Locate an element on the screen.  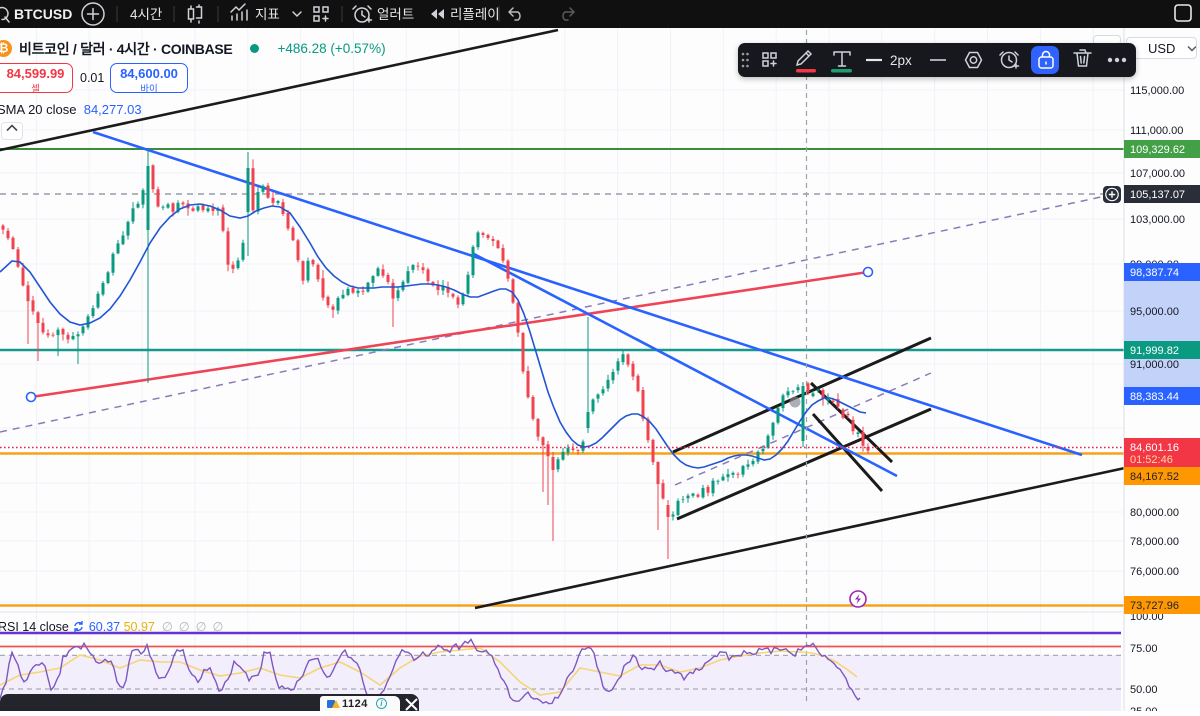
svg-text: 95,000.00 is located at coordinates (1154, 312).